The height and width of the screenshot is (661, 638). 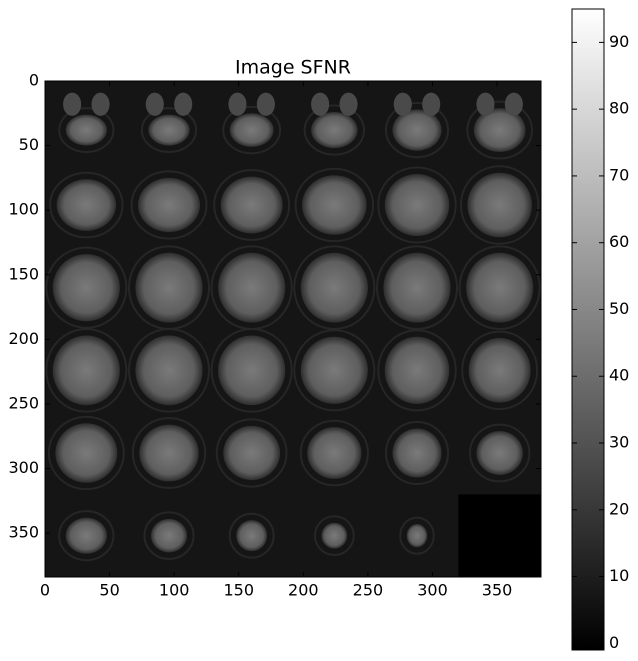 What do you see at coordinates (23, 209) in the screenshot?
I see `y-tick-label: 100` at bounding box center [23, 209].